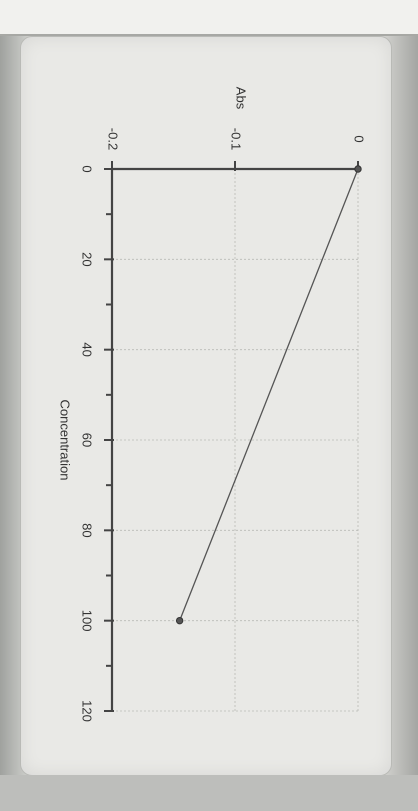 The height and width of the screenshot is (811, 418). I want to click on x-tick-label: 100, so click(87, 621).